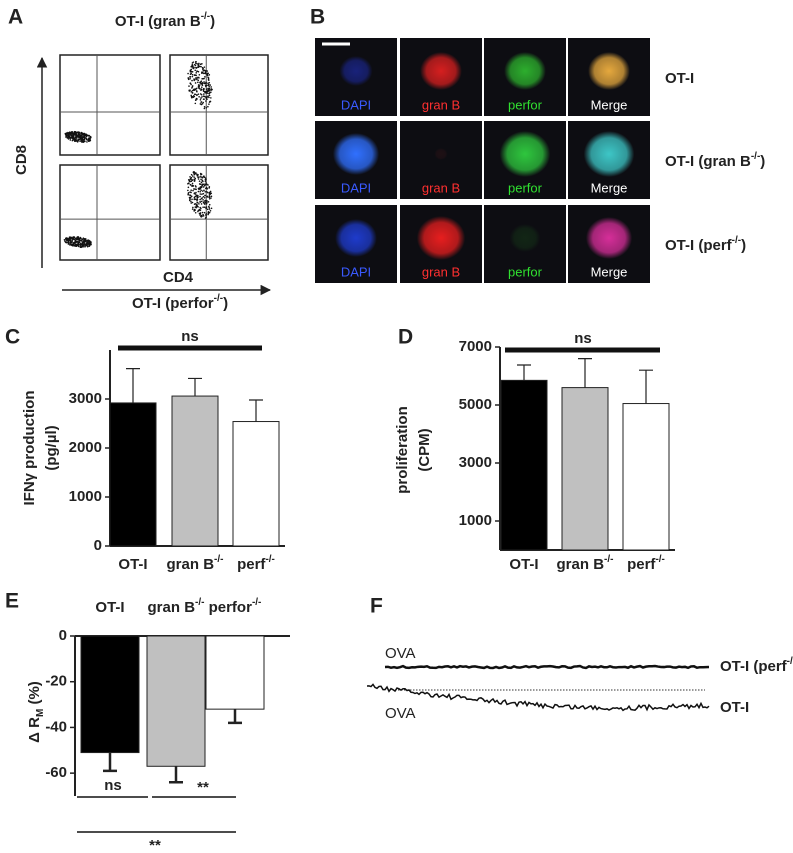  I want to click on row-label-main: OT-I (gran B, so click(708, 161).